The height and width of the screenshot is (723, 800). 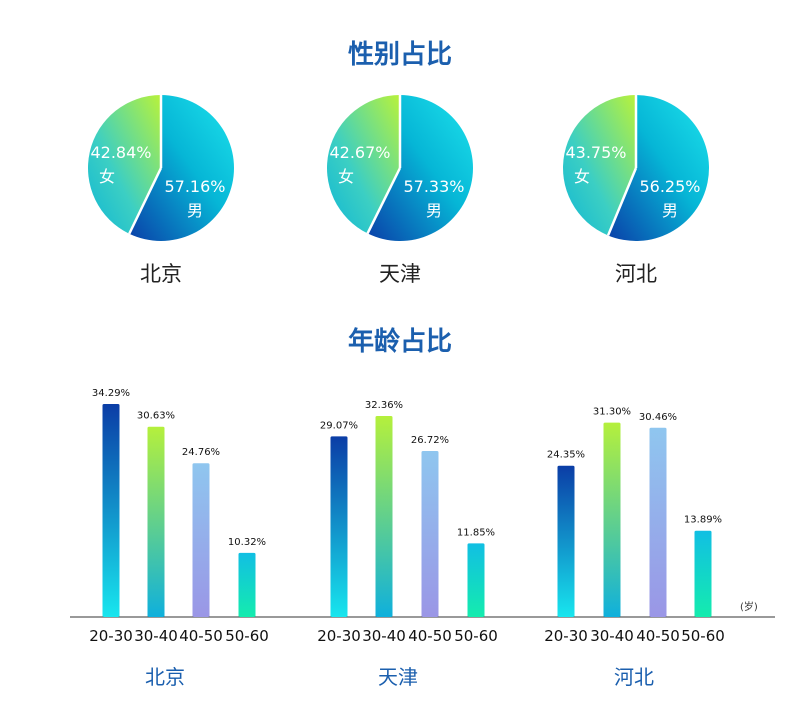 I want to click on bar-value-label: 13.89%, so click(x=703, y=520).